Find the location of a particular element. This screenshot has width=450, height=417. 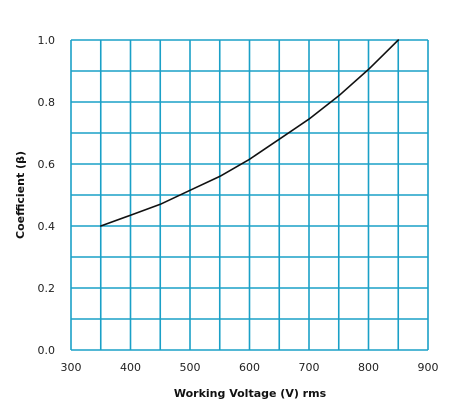

x-tick-label-900: 900 is located at coordinates (428, 367).